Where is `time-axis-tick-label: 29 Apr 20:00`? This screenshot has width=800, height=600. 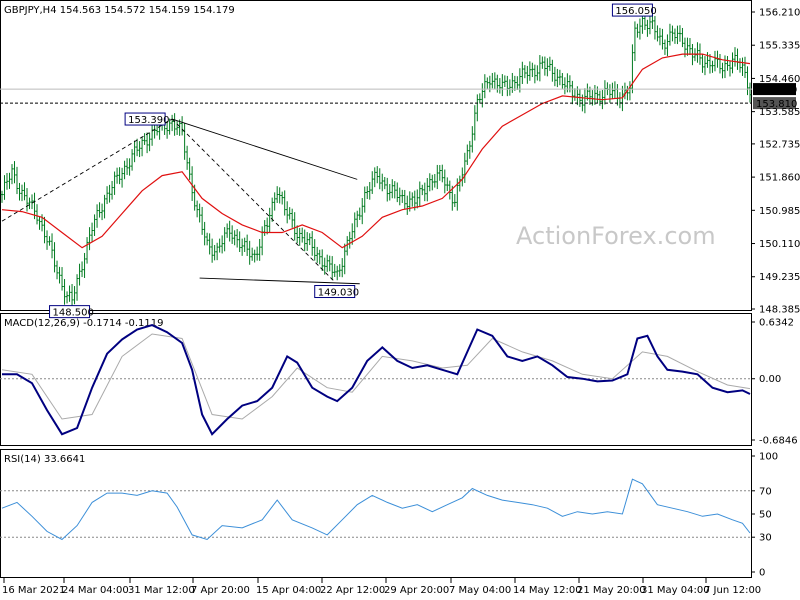
time-axis-tick-label: 29 Apr 20:00 is located at coordinates (416, 590).